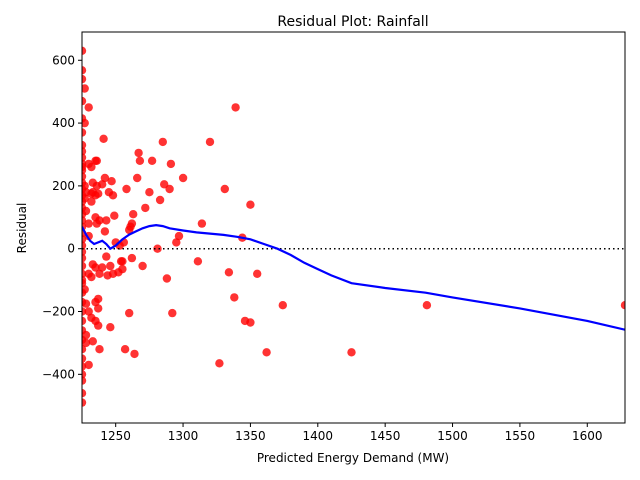 The width and height of the screenshot is (640, 480). What do you see at coordinates (71, 249) in the screenshot?
I see `y-tick-label: 0` at bounding box center [71, 249].